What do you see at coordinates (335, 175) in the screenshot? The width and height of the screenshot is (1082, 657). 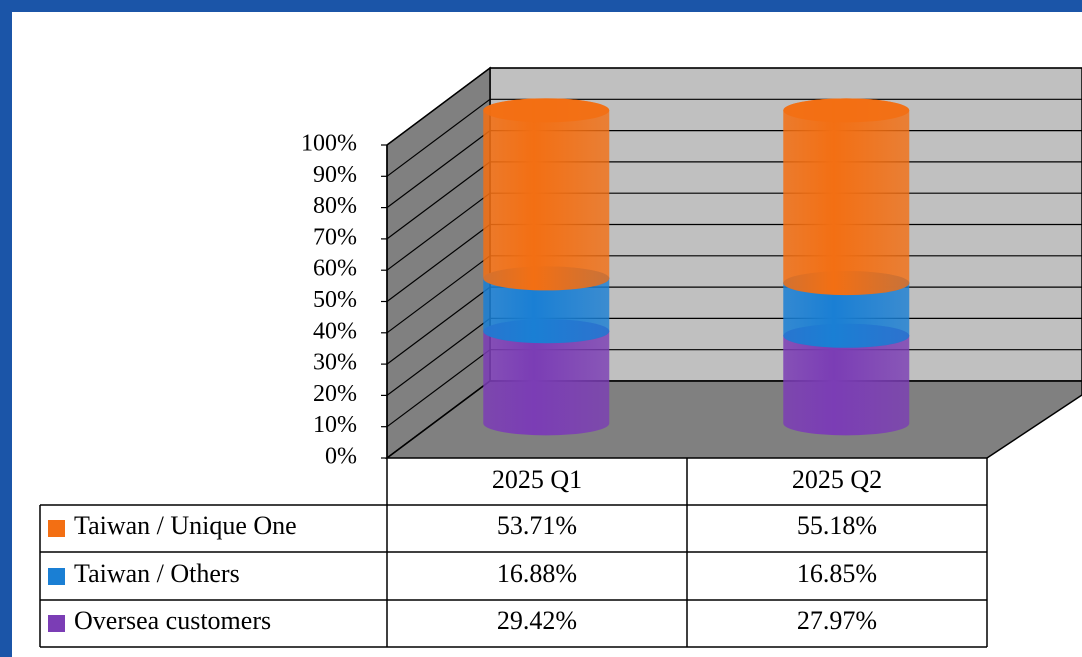 I see `y-tick-label: 90%` at bounding box center [335, 175].